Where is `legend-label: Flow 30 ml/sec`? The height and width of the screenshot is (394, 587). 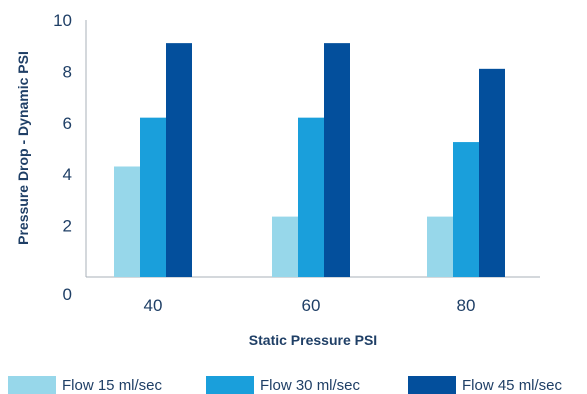
legend-label: Flow 30 ml/sec is located at coordinates (310, 385).